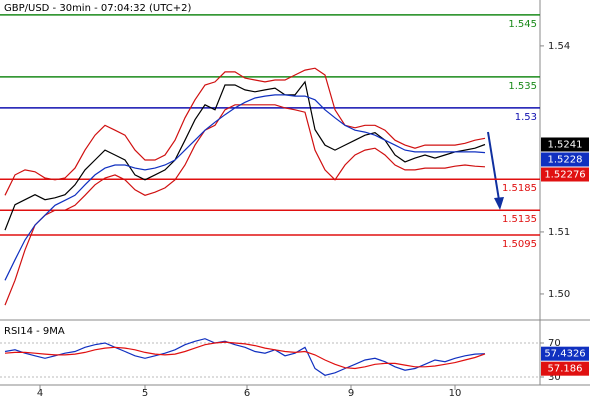 The width and height of the screenshot is (590, 400). I want to click on price-tag-label: 57.186, so click(565, 369).